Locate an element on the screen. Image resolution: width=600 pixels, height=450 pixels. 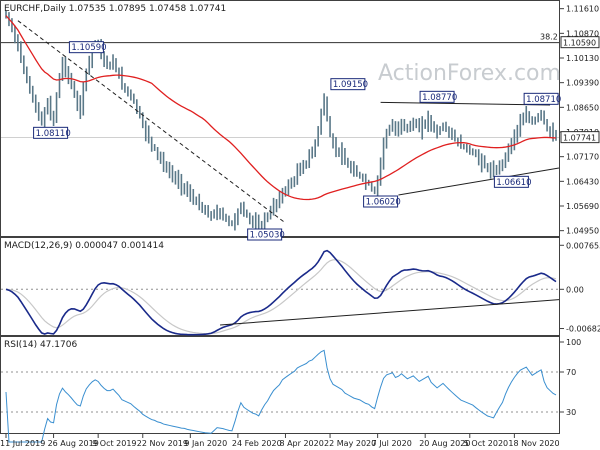
current-price-box is located at coordinates (580, 137).